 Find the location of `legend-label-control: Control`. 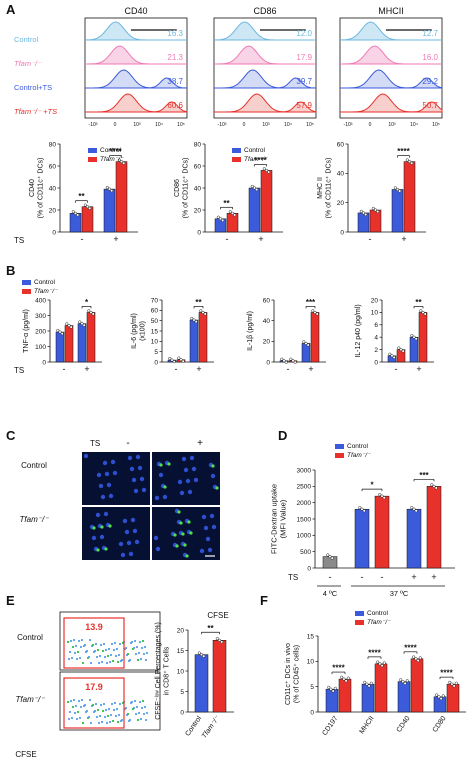

legend-label-control: Control is located at coordinates (255, 150).